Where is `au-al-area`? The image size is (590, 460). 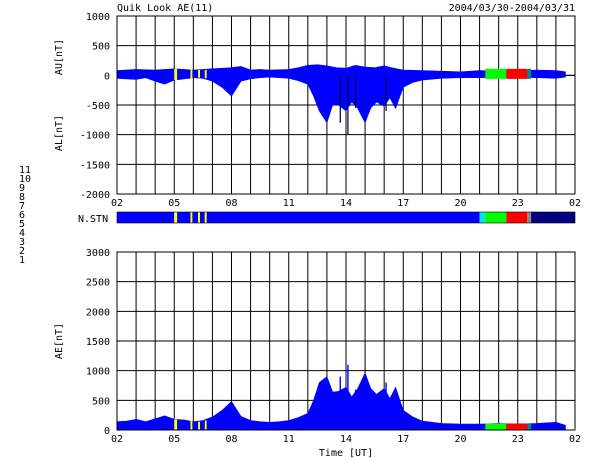
au-al-area is located at coordinates (345, 99).